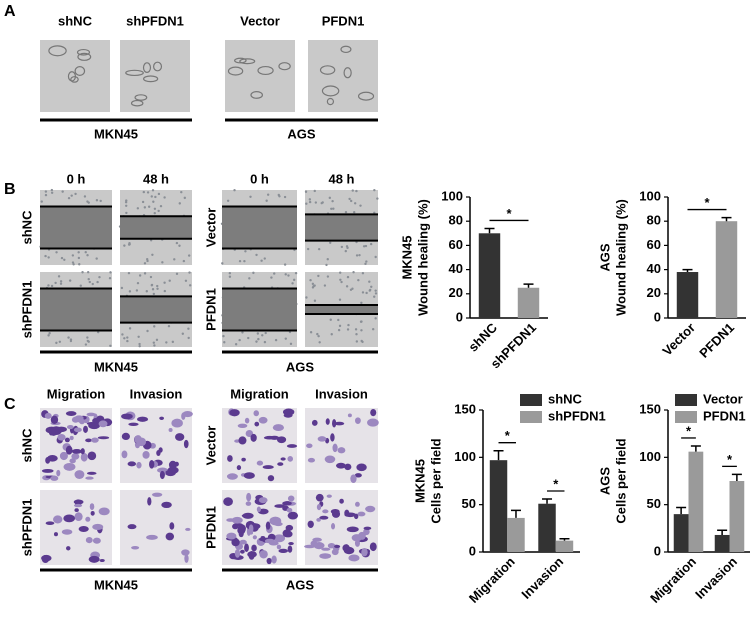 This screenshot has height=624, width=753. What do you see at coordinates (565, 398) in the screenshot?
I see `legend-label: shNC` at bounding box center [565, 398].